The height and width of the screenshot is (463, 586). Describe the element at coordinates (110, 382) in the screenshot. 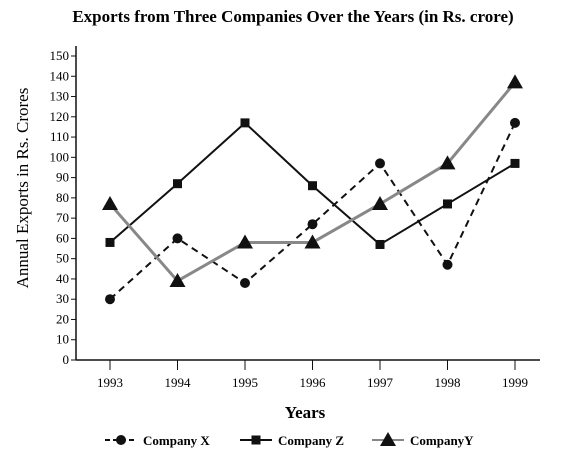

I see `x-tick-label: 1993` at that location.